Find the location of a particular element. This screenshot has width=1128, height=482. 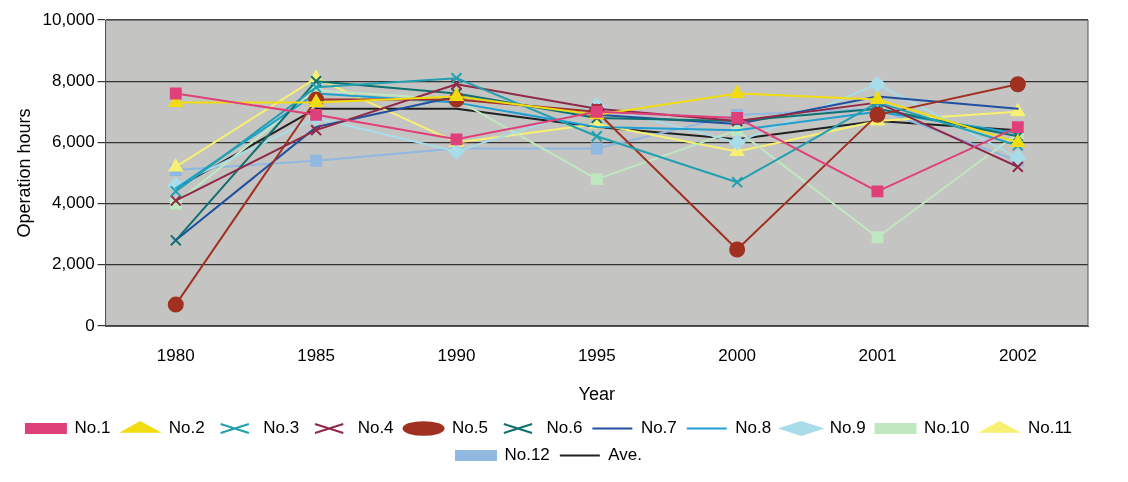

y-axis-title: Operation hours is located at coordinates (23, 173).